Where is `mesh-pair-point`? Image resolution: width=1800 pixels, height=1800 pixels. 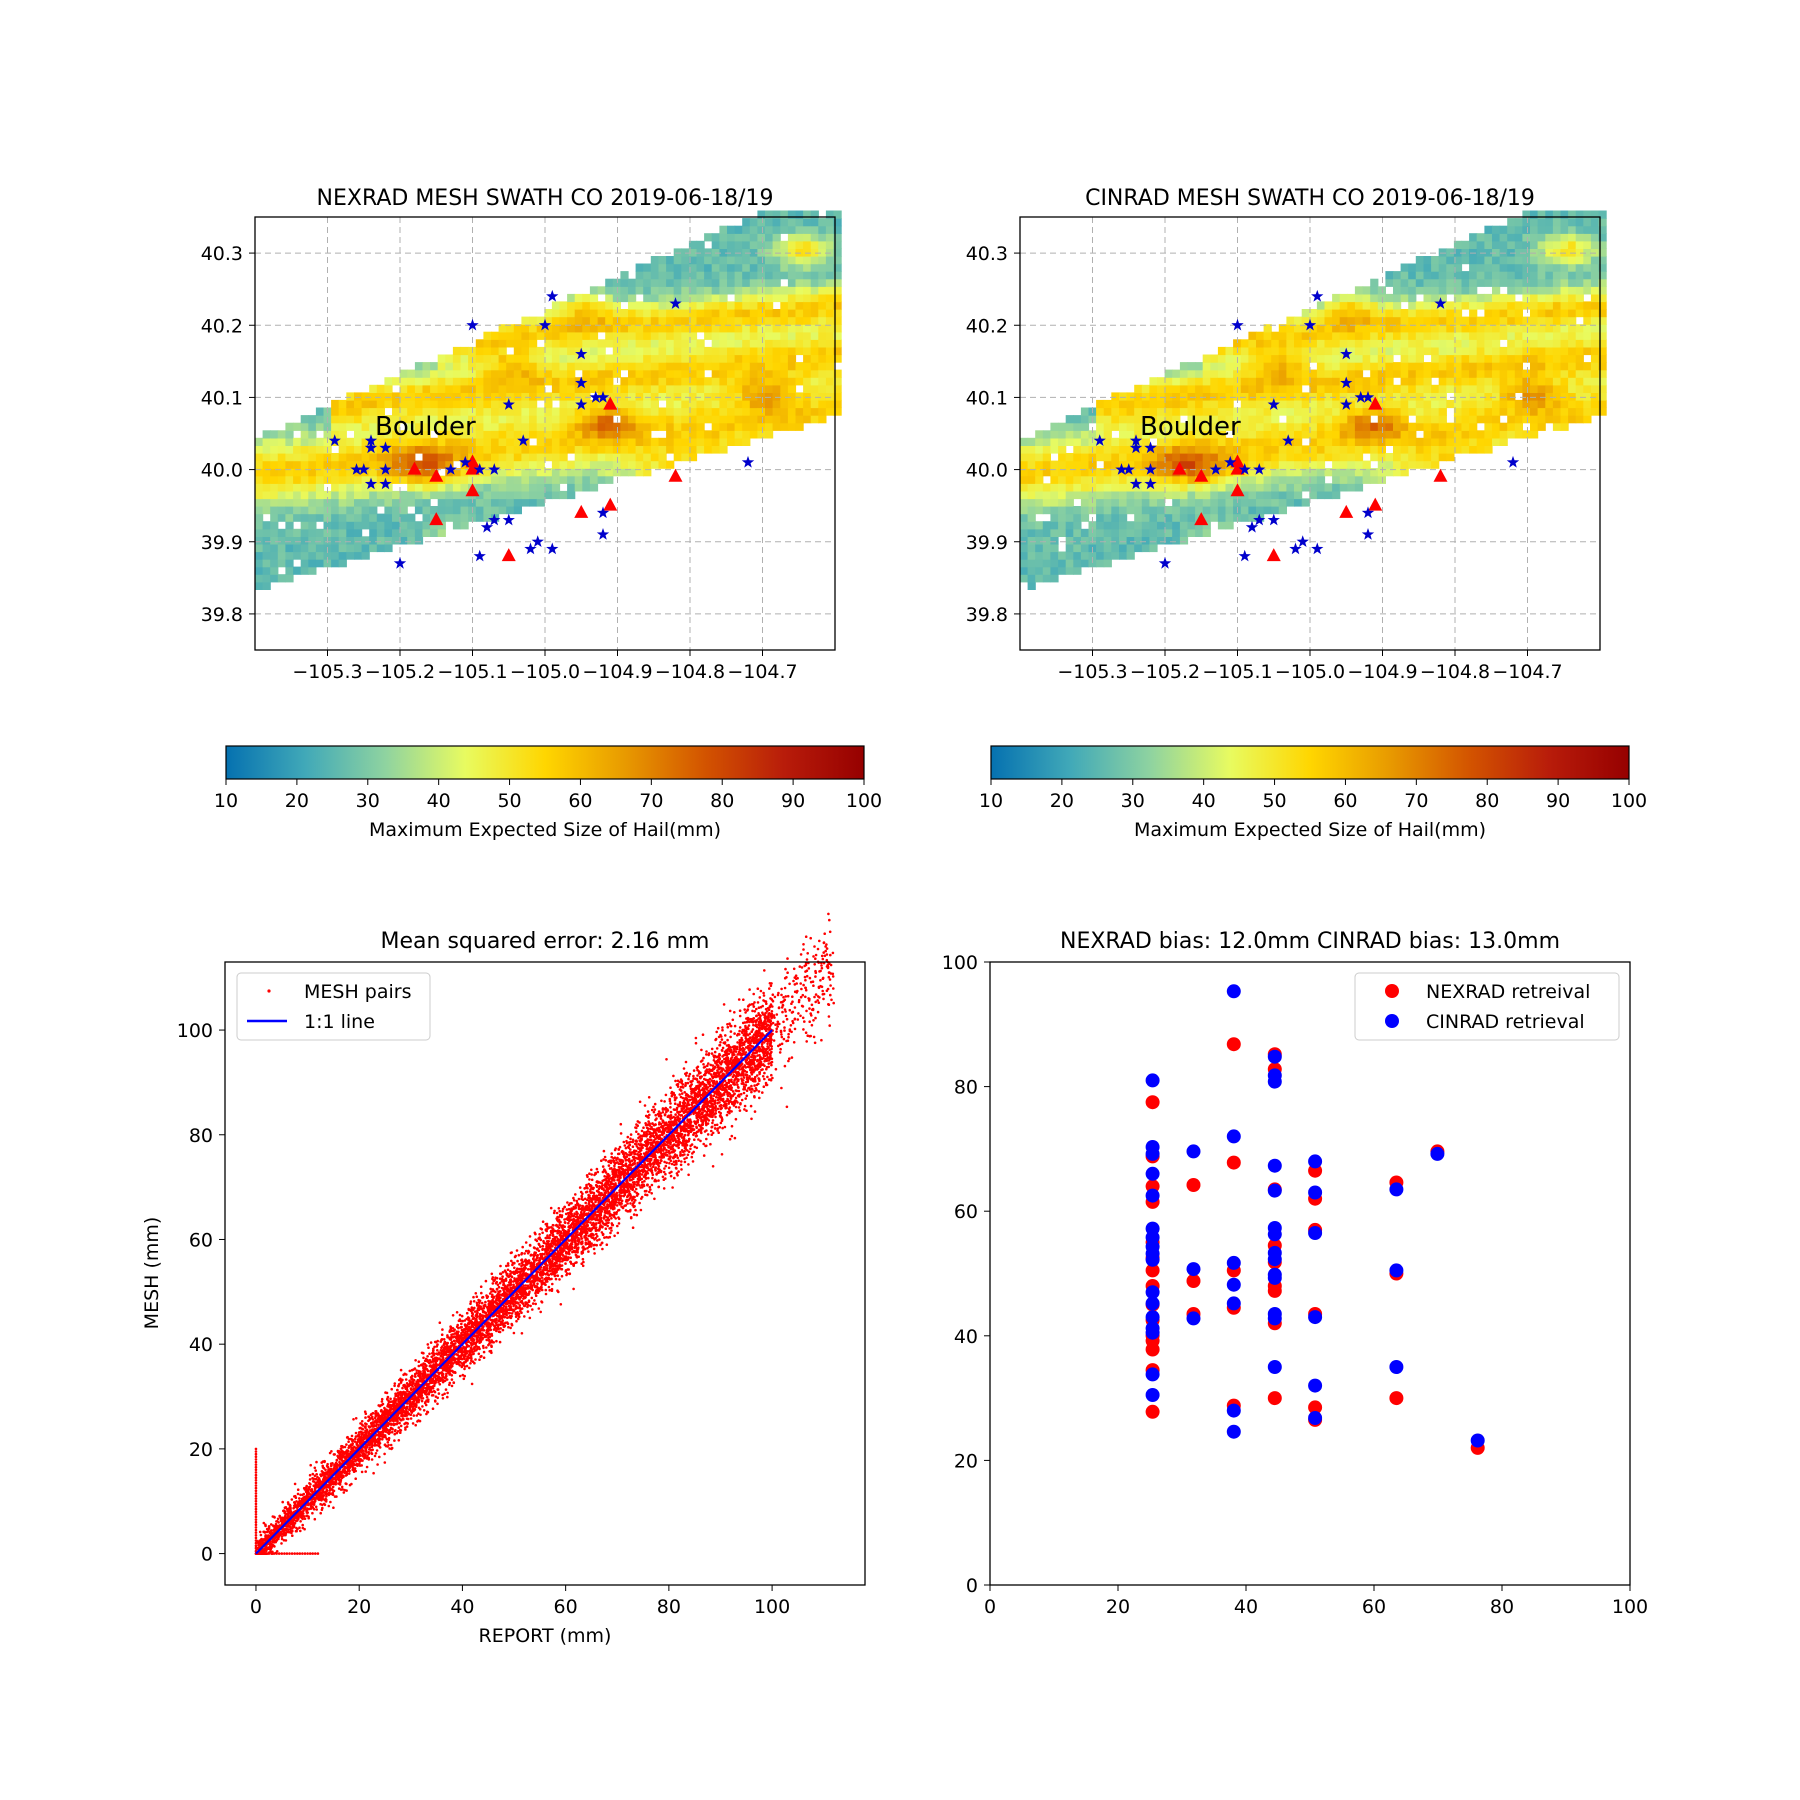
mesh-pair-point is located at coordinates (658, 1180).